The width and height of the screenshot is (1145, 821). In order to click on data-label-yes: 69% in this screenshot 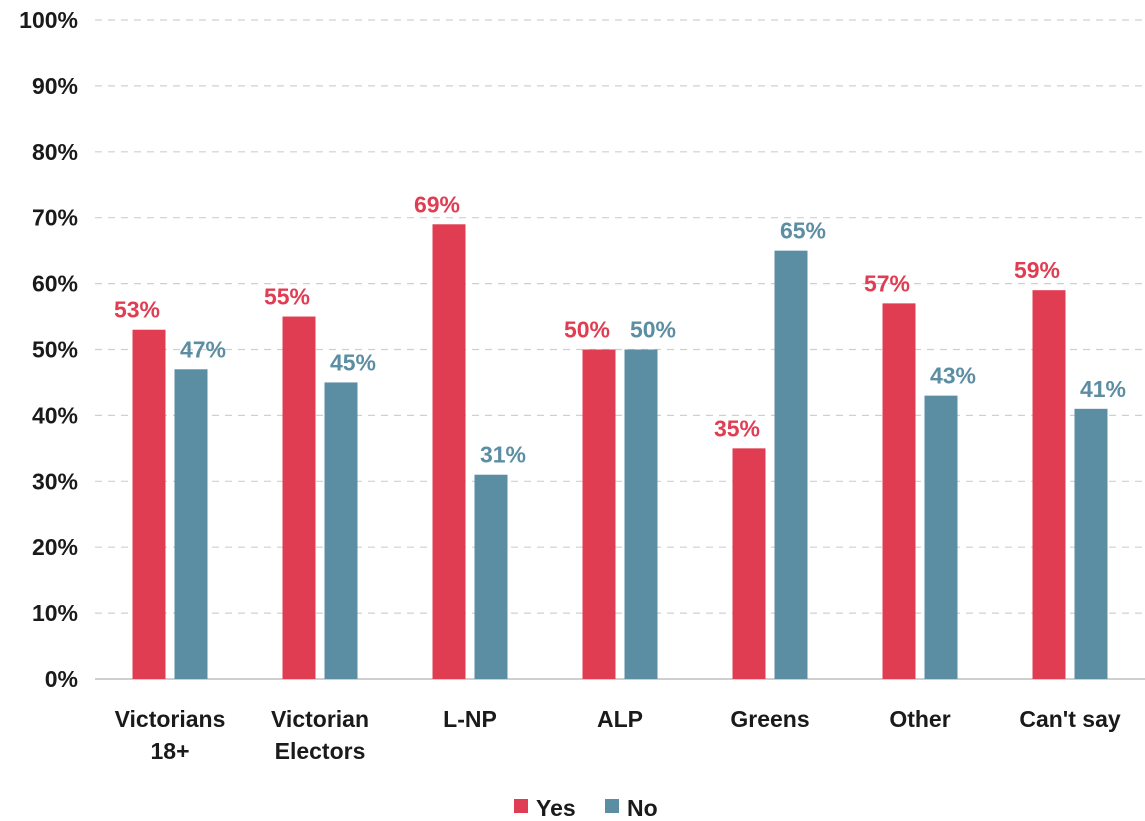, I will do `click(437, 204)`.